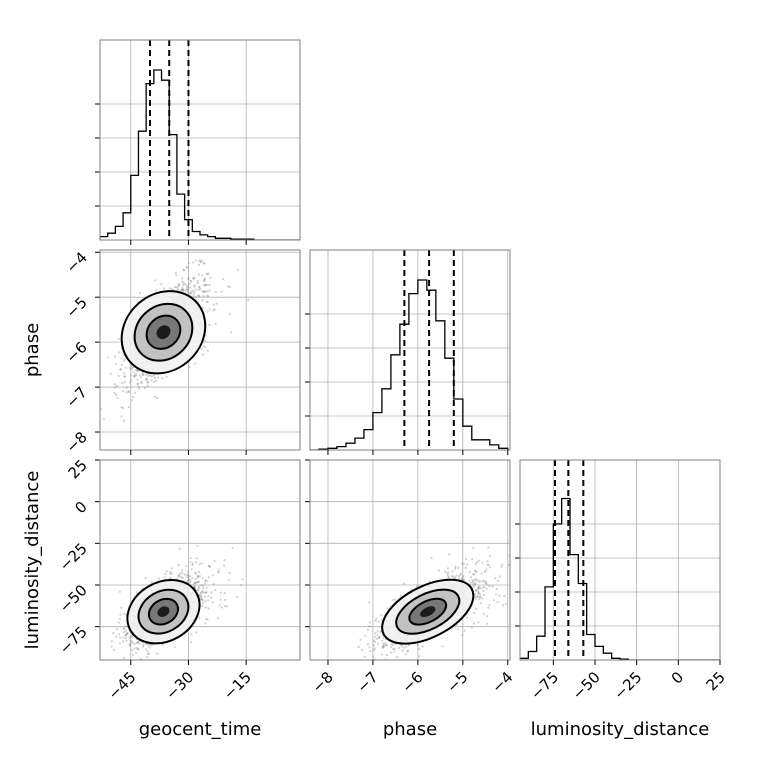 The height and width of the screenshot is (760, 760). What do you see at coordinates (620, 580) in the screenshot?
I see `histogram-luminosity-distance` at bounding box center [620, 580].